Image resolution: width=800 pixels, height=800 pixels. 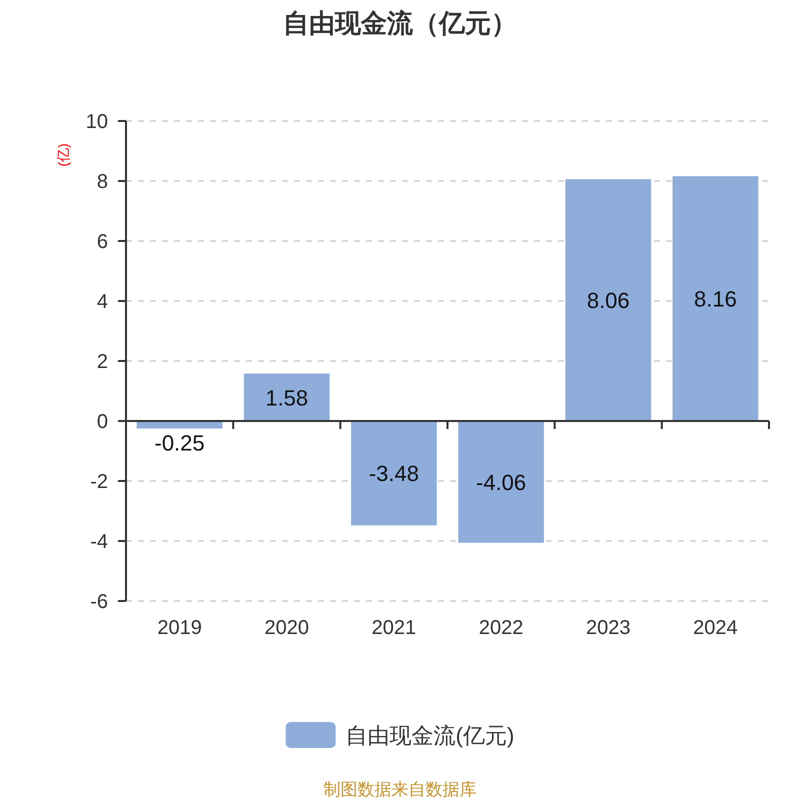 What do you see at coordinates (400, 23) in the screenshot?
I see `title: 自由现金流（亿元）` at bounding box center [400, 23].